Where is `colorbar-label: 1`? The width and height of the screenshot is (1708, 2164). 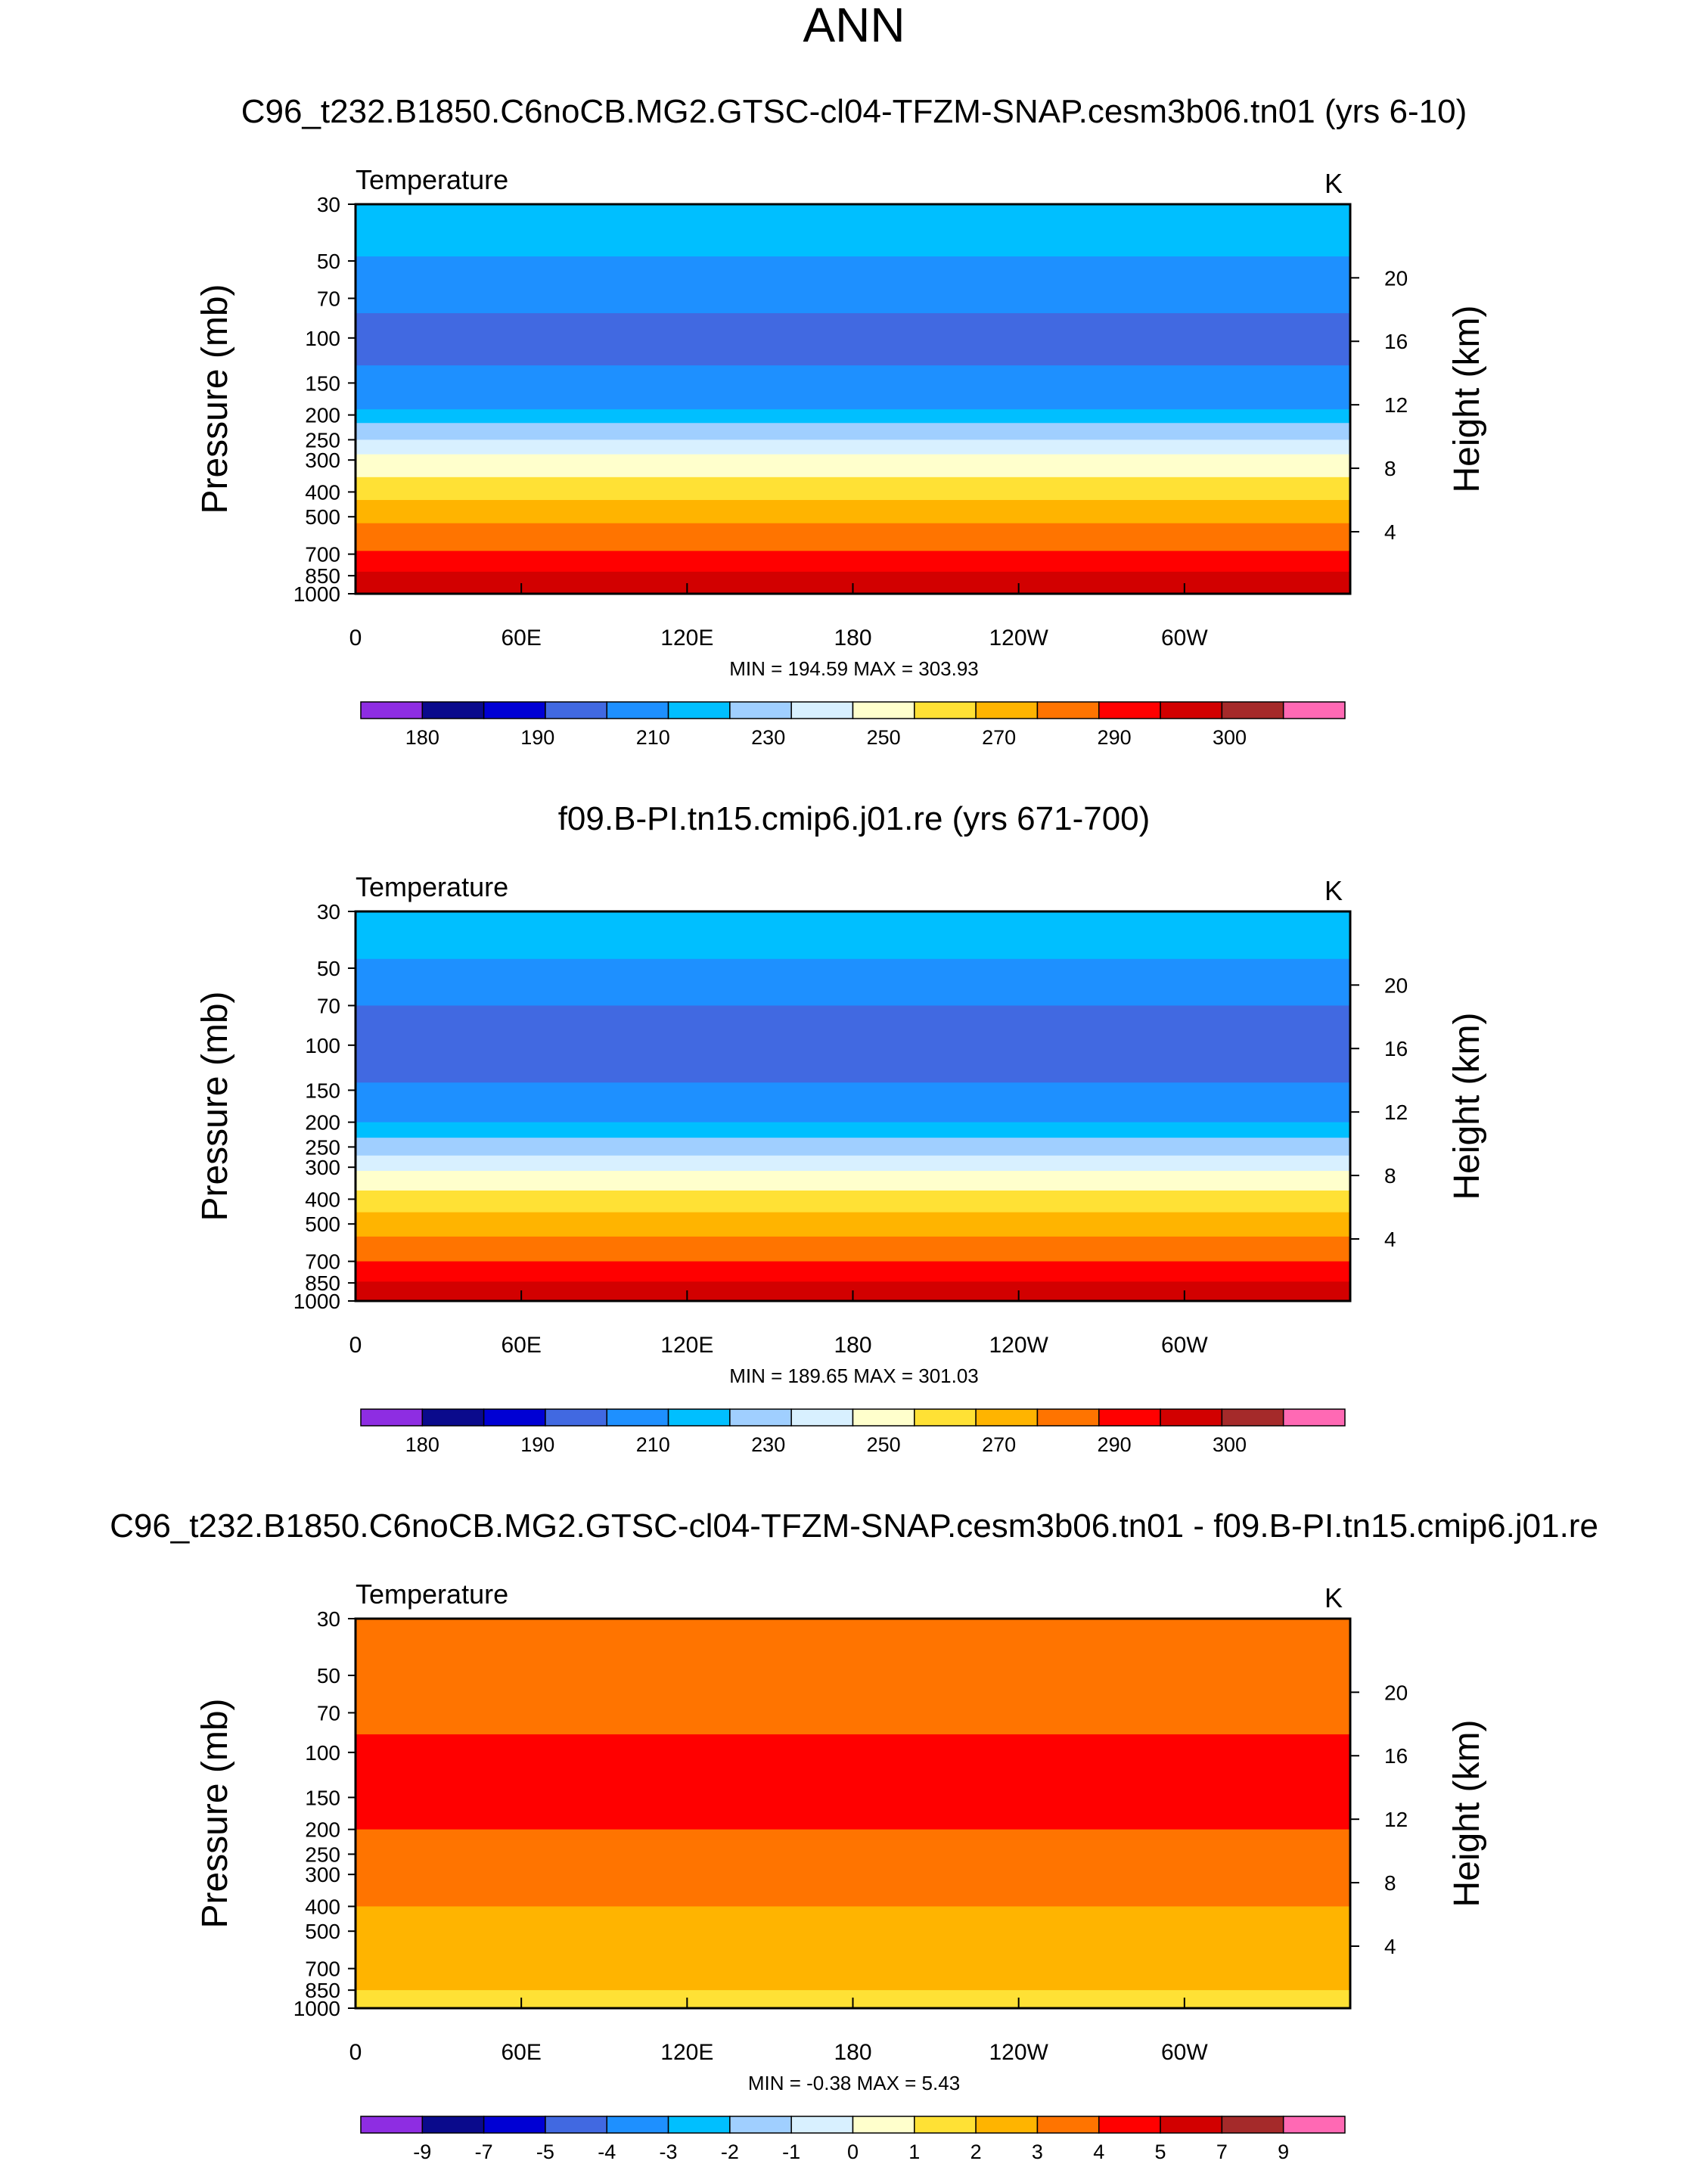
colorbar-label: 1 is located at coordinates (914, 2152).